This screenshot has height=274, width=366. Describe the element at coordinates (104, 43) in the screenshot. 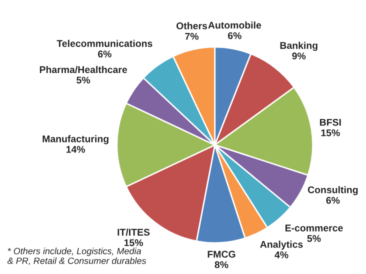

I see `slice-label: Telecommunications` at that location.